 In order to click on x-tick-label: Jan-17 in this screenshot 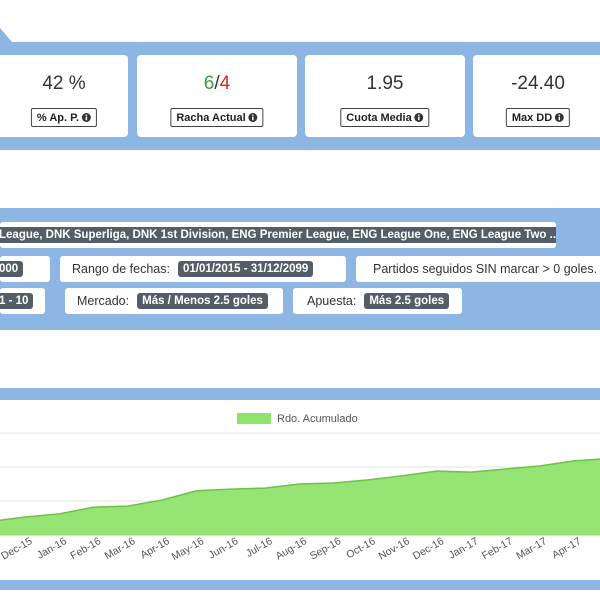, I will do `click(464, 548)`.